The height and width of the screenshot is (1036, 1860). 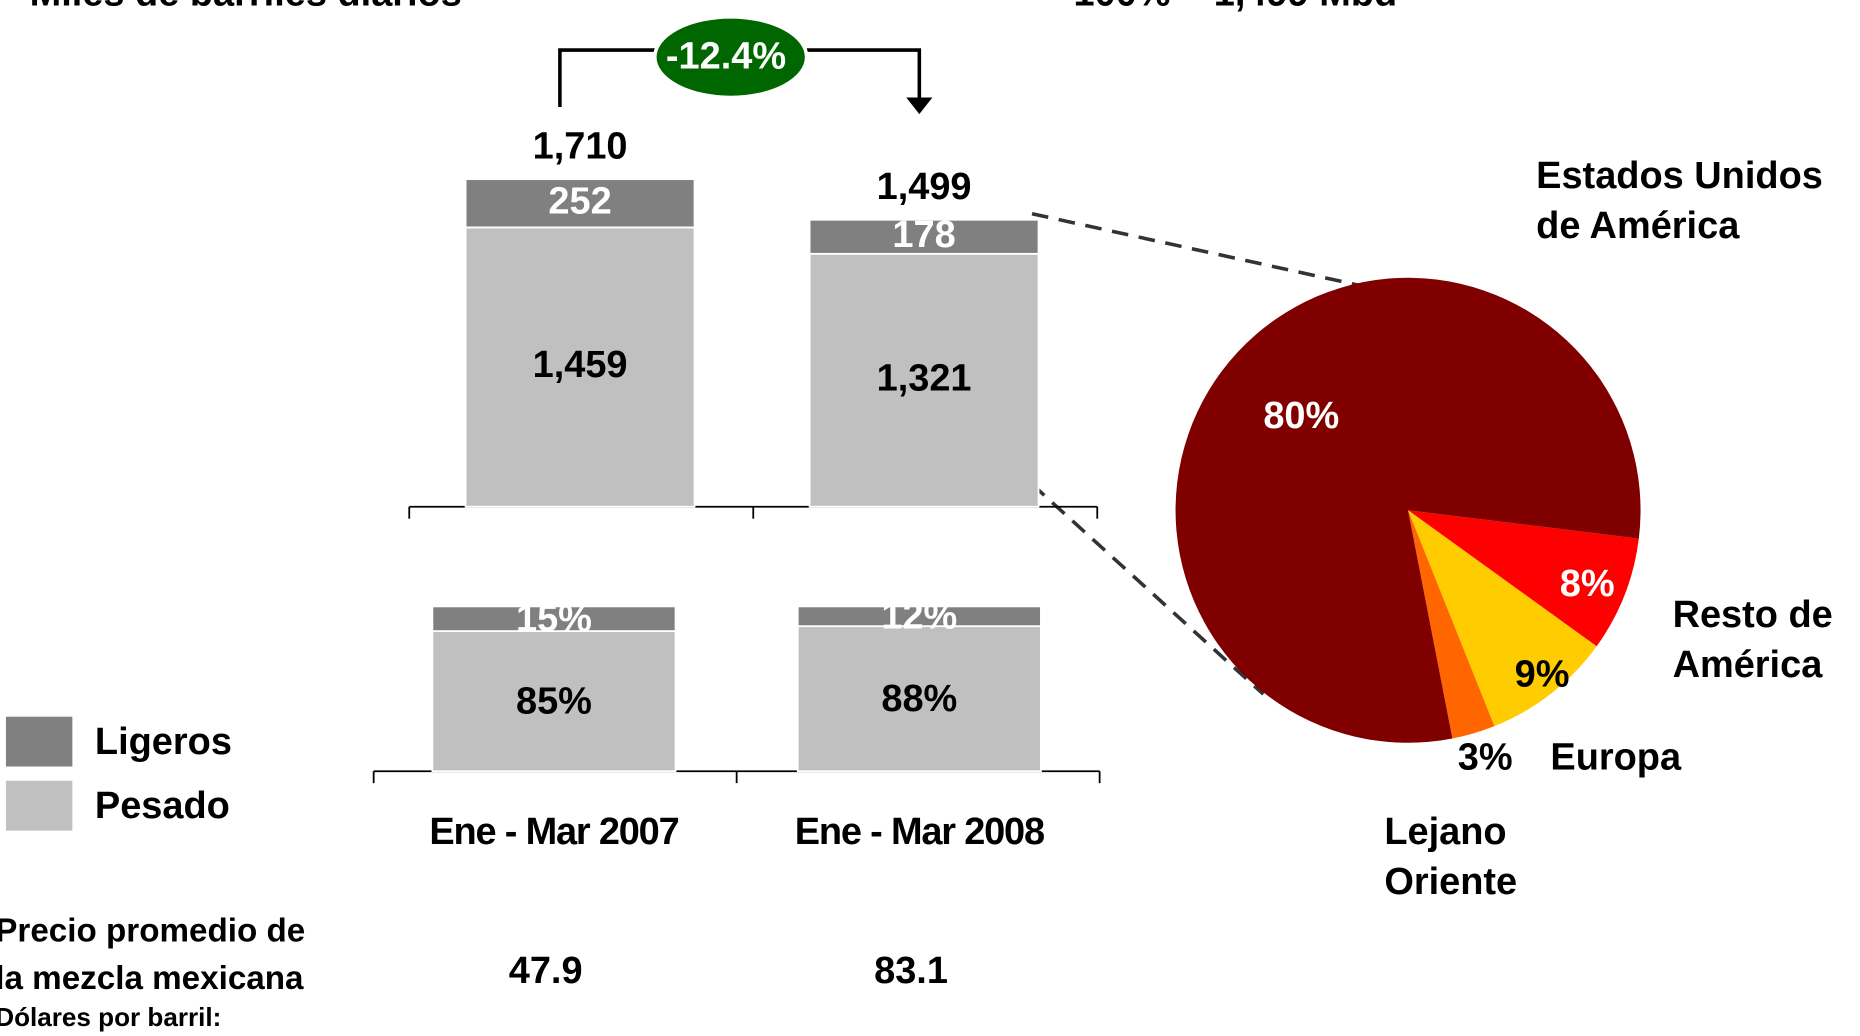 I want to click on header-left: Miles de barriles diarios, so click(x=246, y=7).